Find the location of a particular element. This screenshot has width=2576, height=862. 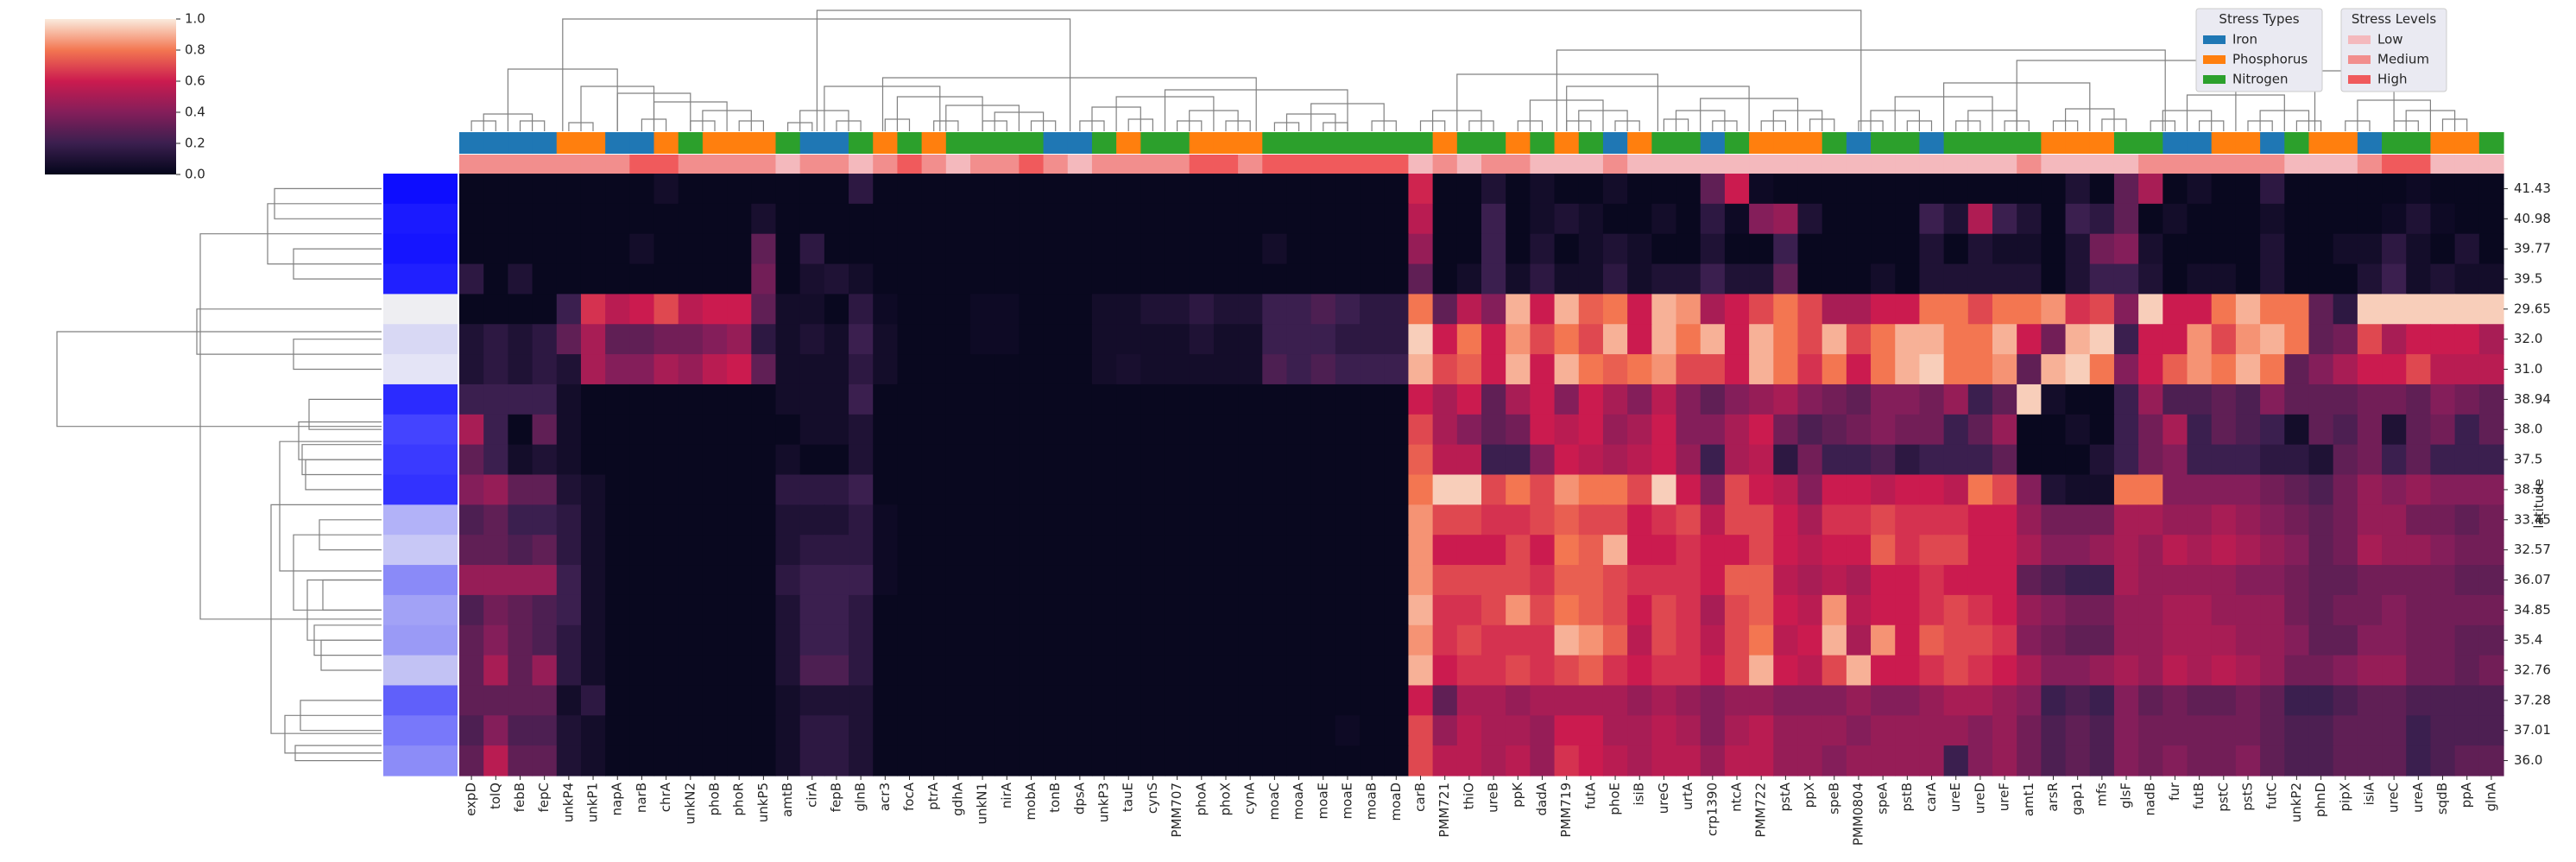

dendrogram-link is located at coordinates (882, 108).